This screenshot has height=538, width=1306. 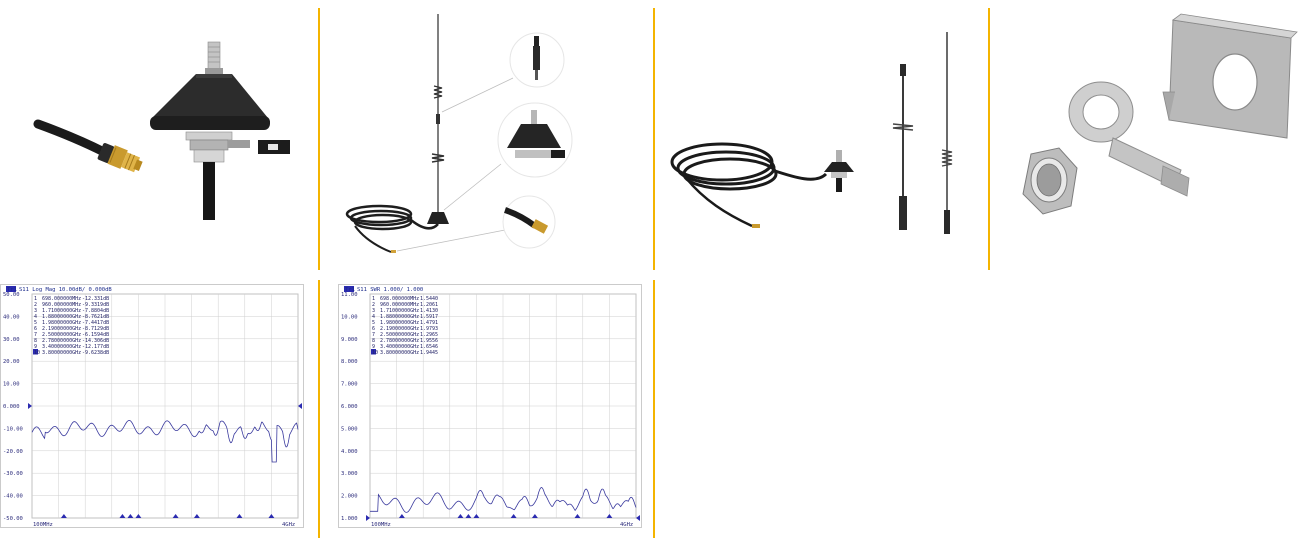 What do you see at coordinates (459, 133) in the screenshot?
I see `antenna-callouts-drawing` at bounding box center [459, 133].